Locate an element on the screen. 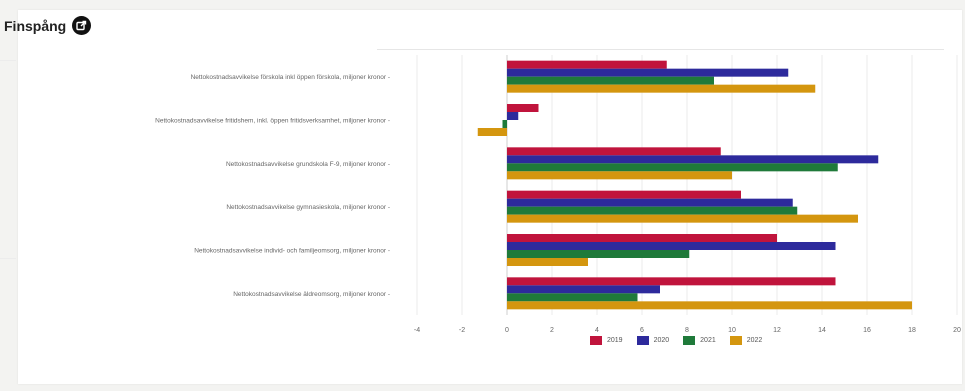 This screenshot has width=965, height=391. x-tick-label: 18 is located at coordinates (912, 330).